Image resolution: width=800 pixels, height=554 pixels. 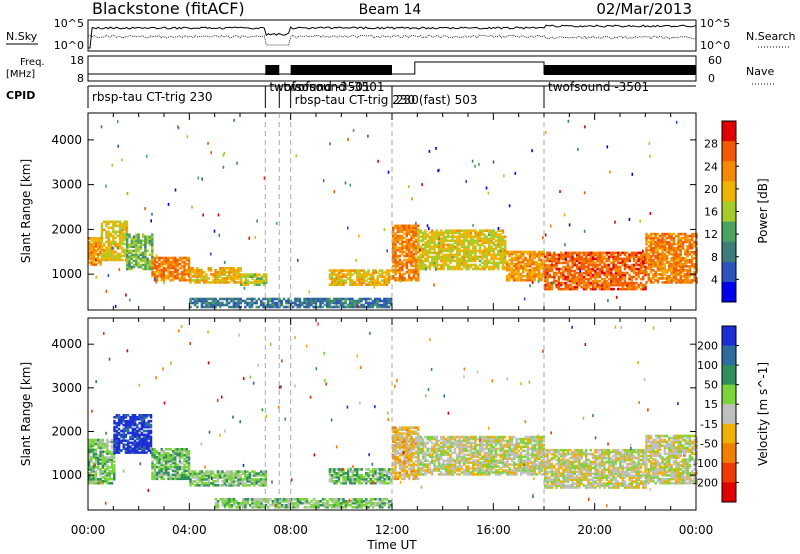 I want to click on power-colorbar-swatch, so click(x=729, y=292).